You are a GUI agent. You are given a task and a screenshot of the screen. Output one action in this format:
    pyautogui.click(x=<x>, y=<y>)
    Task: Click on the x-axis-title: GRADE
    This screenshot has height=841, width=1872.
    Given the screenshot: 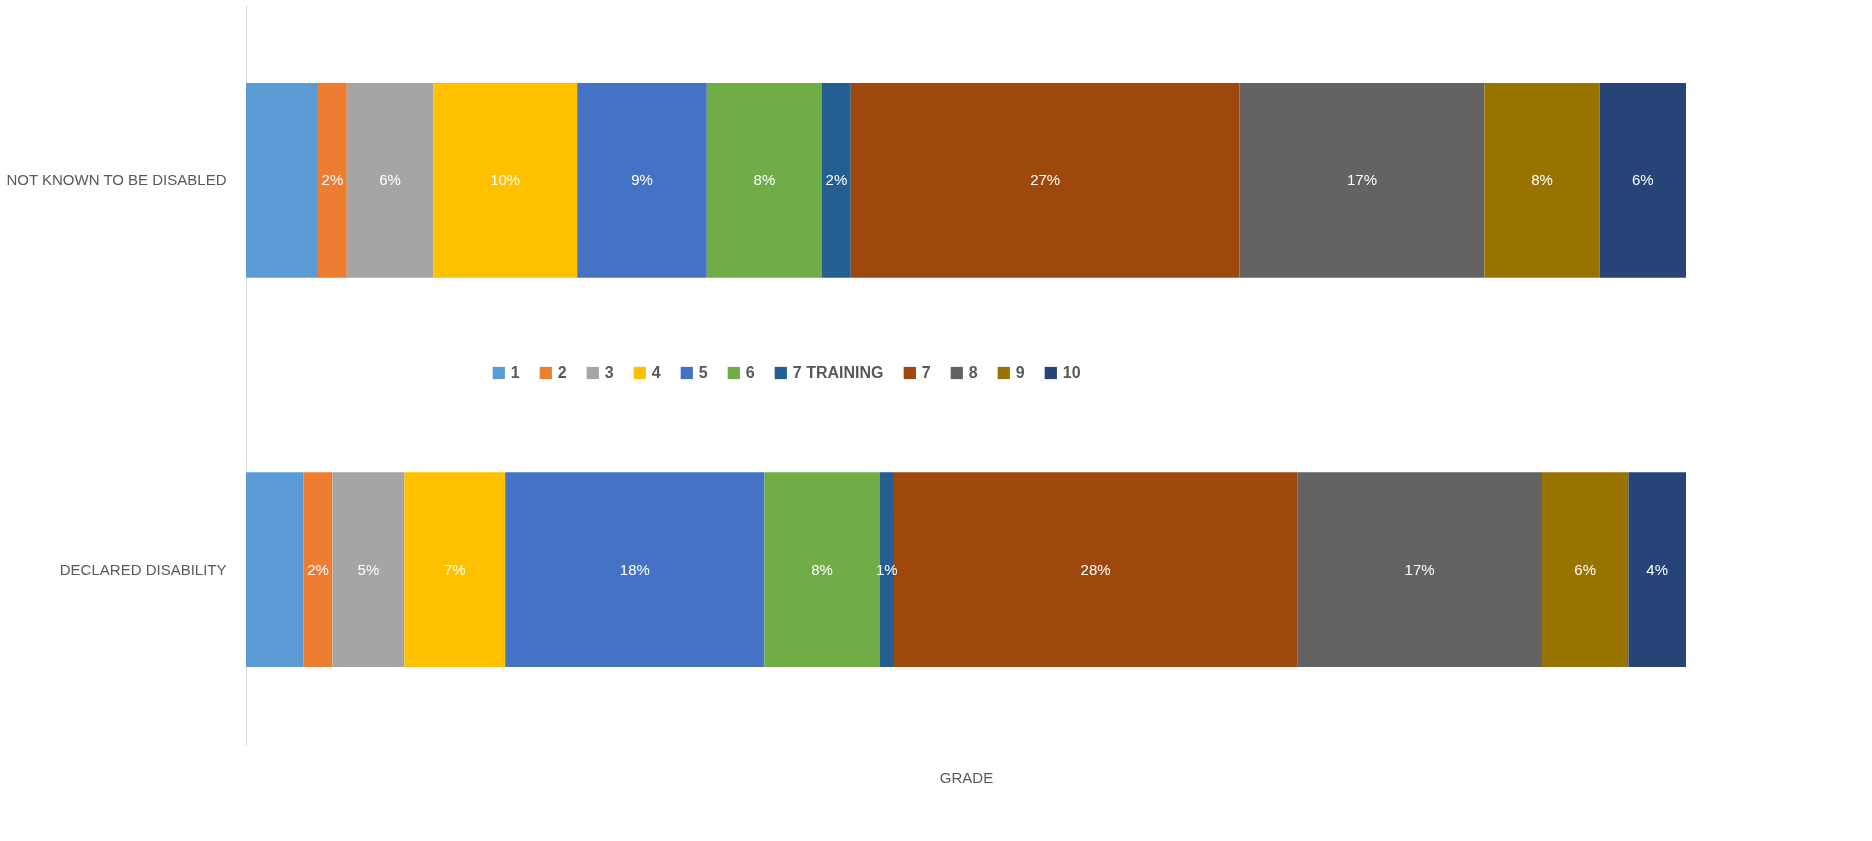 What is the action you would take?
    pyautogui.click(x=966, y=777)
    